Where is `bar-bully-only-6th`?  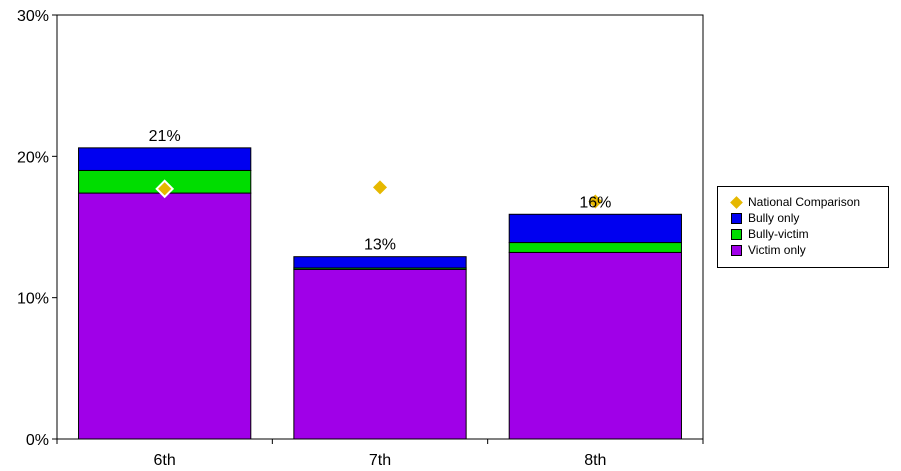
bar-bully-only-6th is located at coordinates (165, 159).